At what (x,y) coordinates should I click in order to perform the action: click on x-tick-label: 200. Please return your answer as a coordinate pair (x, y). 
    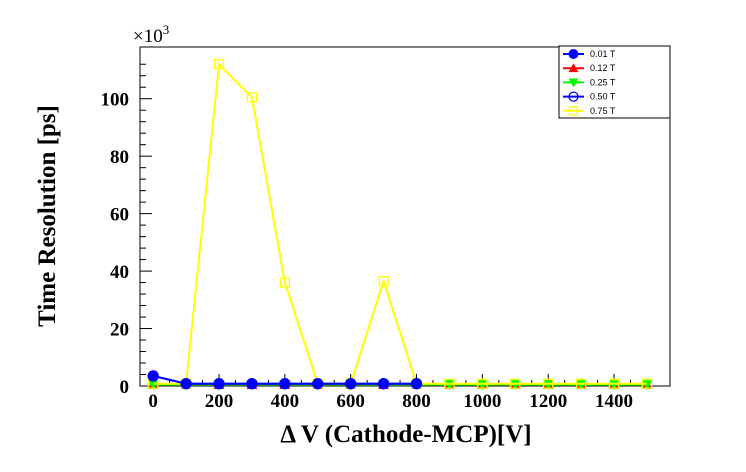
    Looking at the image, I should click on (219, 401).